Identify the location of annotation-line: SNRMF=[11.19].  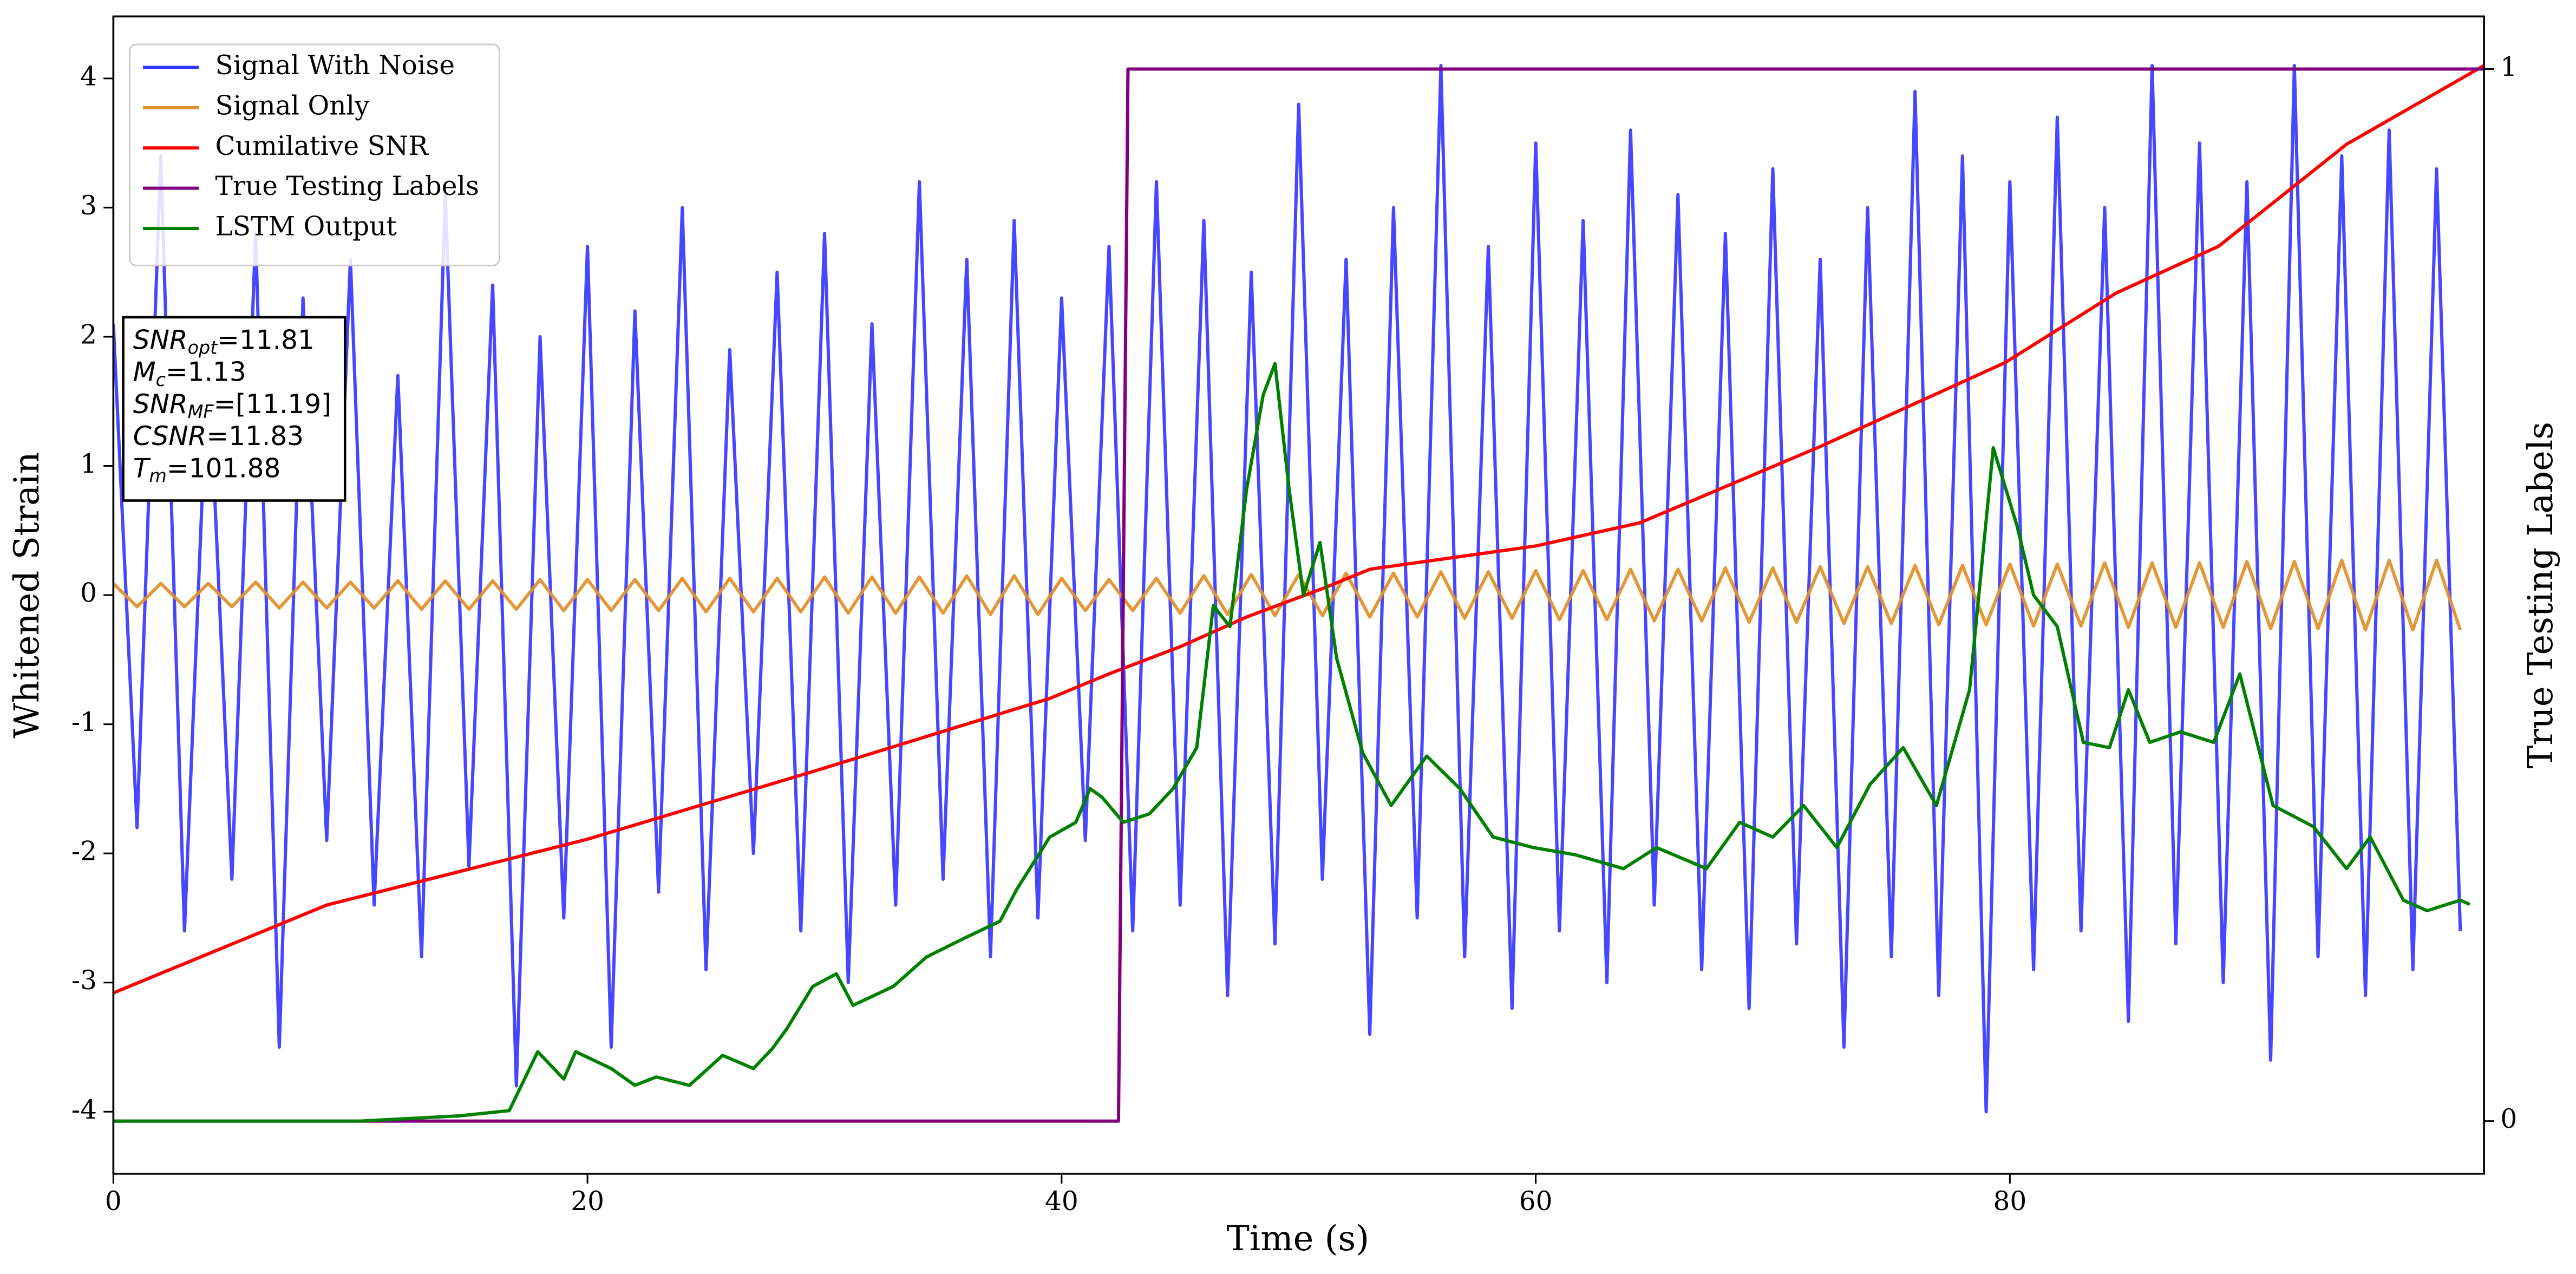
(232, 405).